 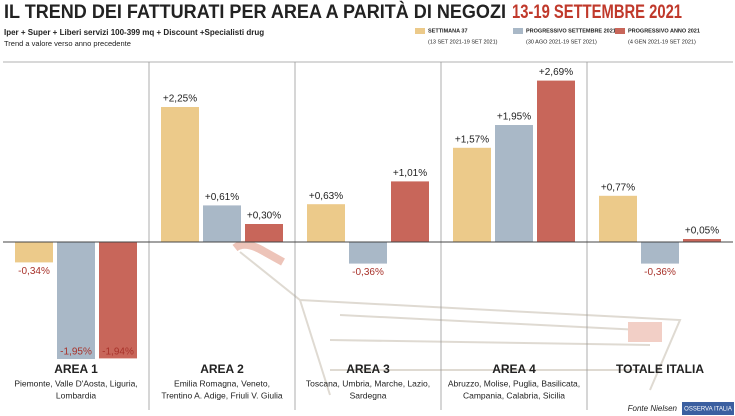 I want to click on legend-period: (13 SET 2021-19 SET 2021), so click(x=463, y=42).